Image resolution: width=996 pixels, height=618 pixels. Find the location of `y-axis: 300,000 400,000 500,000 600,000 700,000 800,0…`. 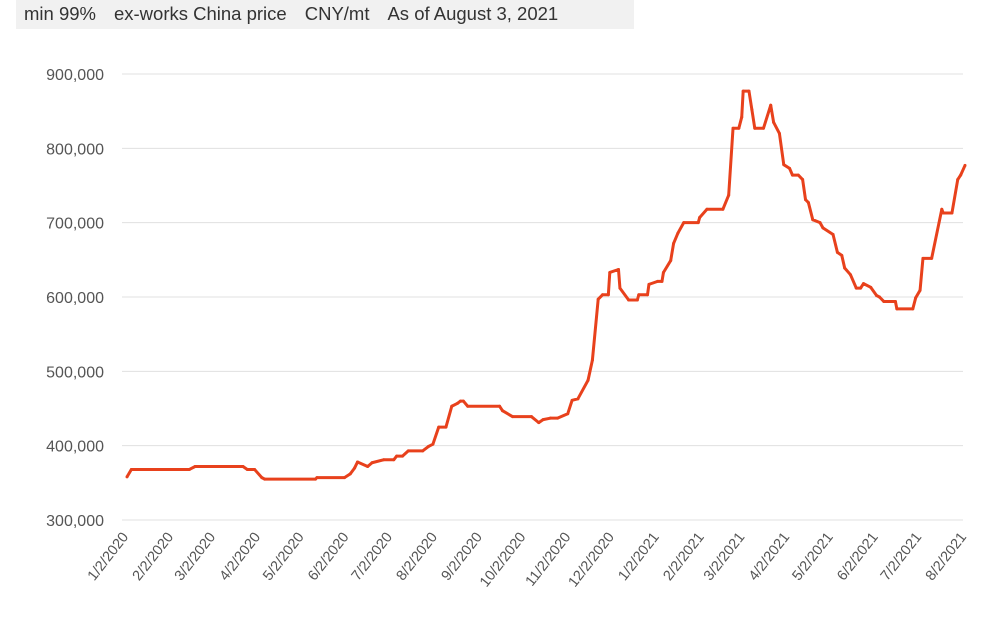

y-axis: 300,000 400,000 500,000 600,000 700,000 800,0… is located at coordinates (75, 298).